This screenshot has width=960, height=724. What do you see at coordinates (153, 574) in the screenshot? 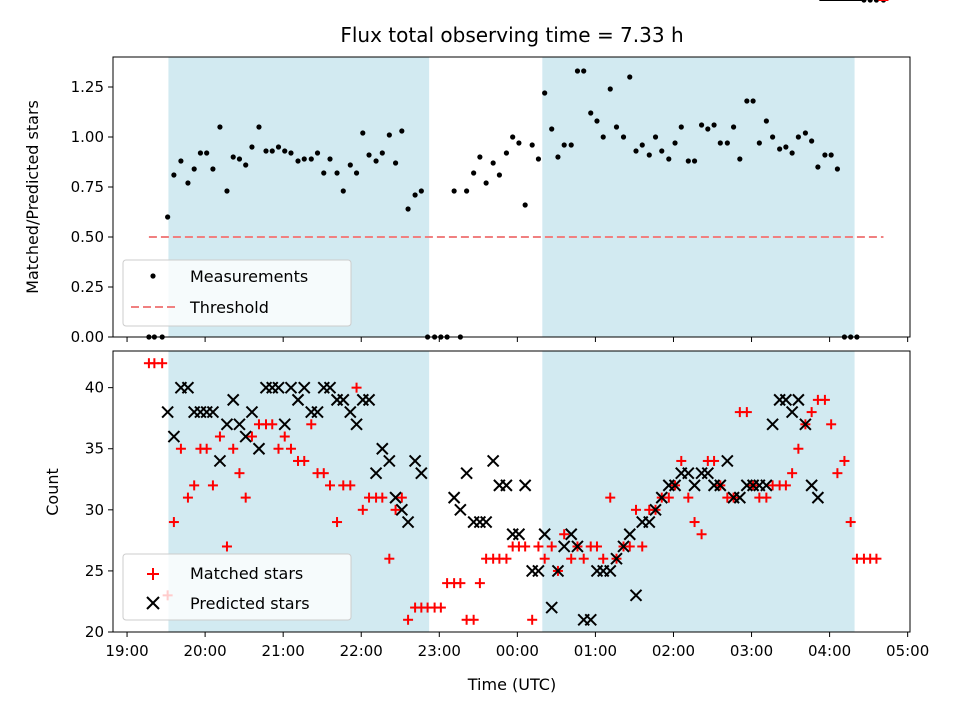
I see `legend-matched-marker` at bounding box center [153, 574].